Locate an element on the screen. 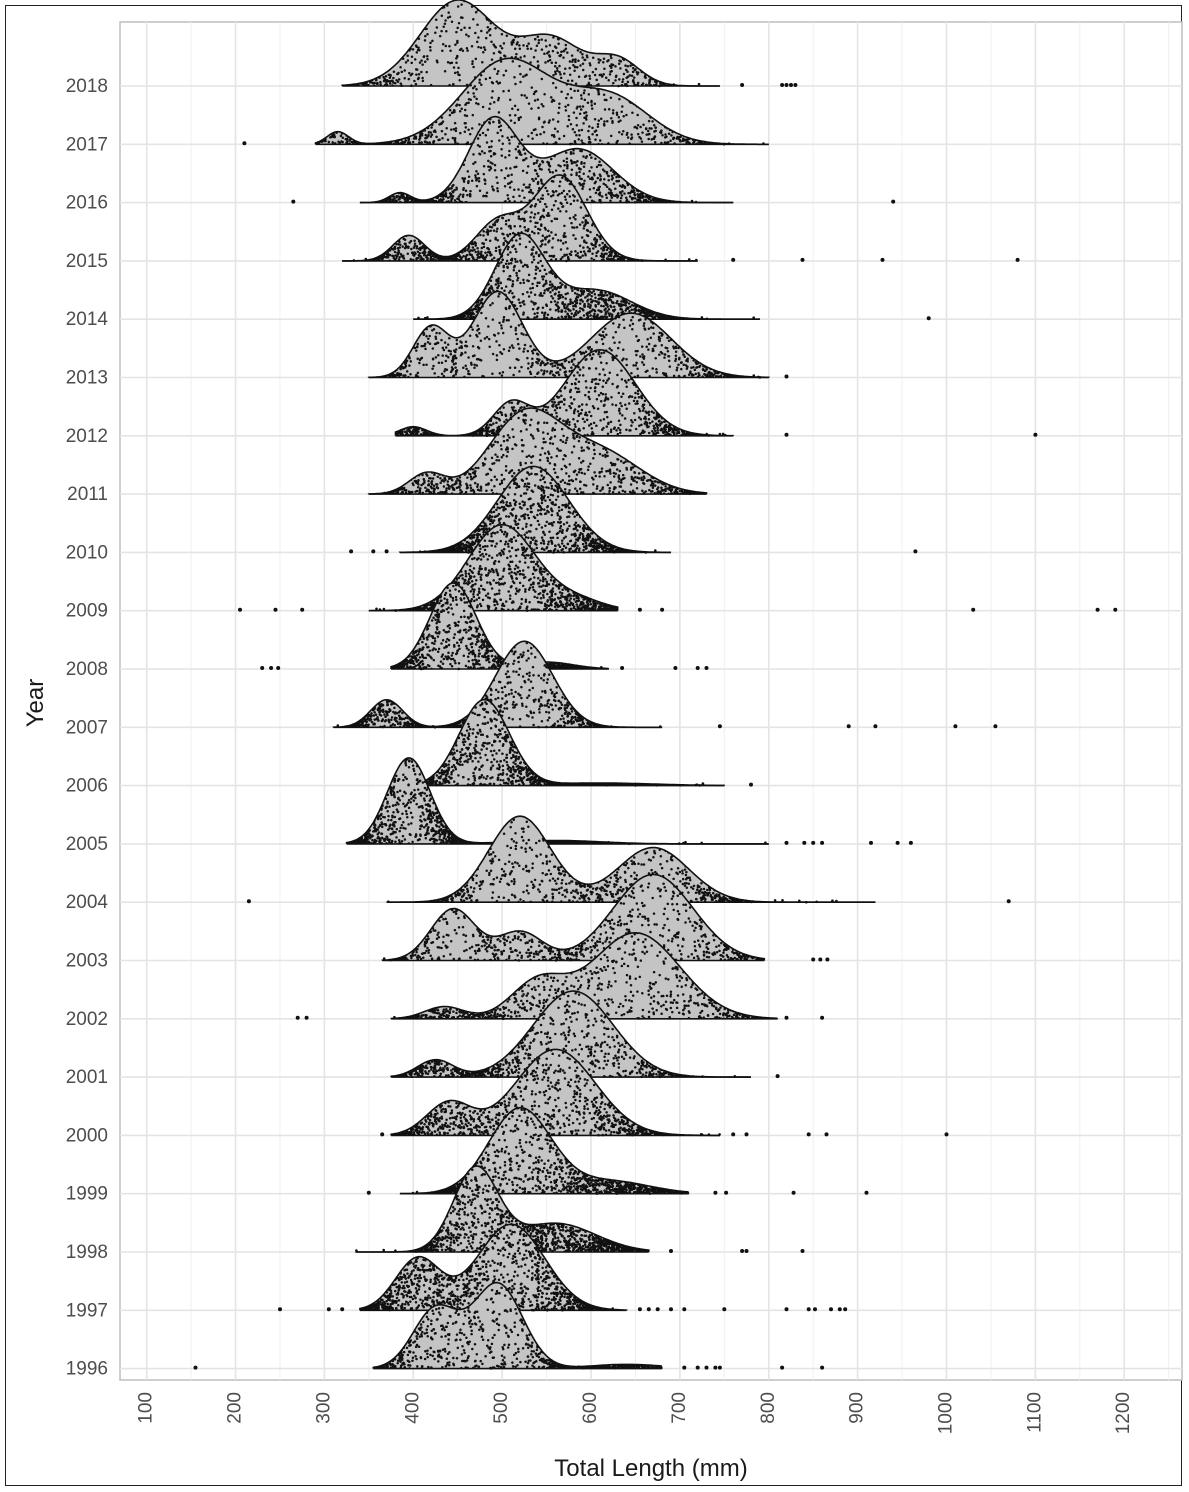  outlier-point is located at coordinates (882, 259).